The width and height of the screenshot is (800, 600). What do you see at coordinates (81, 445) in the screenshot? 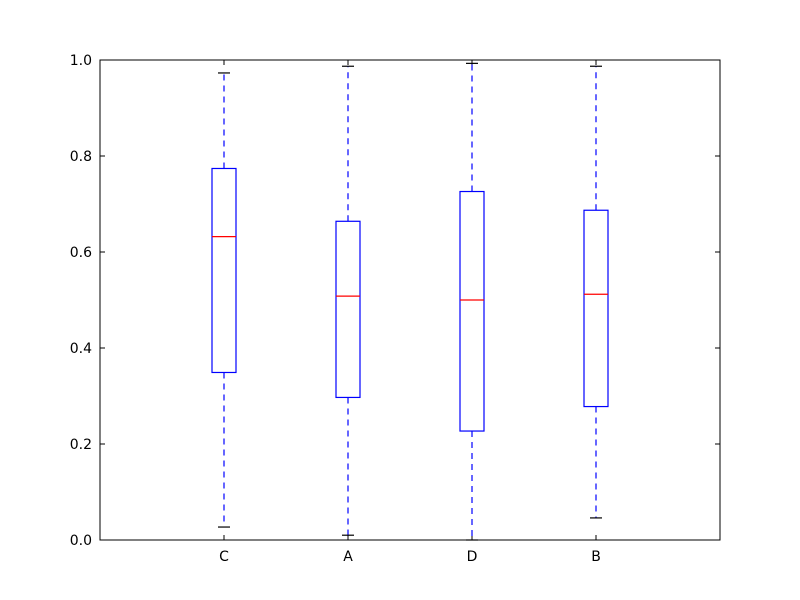
I see `y-tick-label: 0.2` at bounding box center [81, 445].